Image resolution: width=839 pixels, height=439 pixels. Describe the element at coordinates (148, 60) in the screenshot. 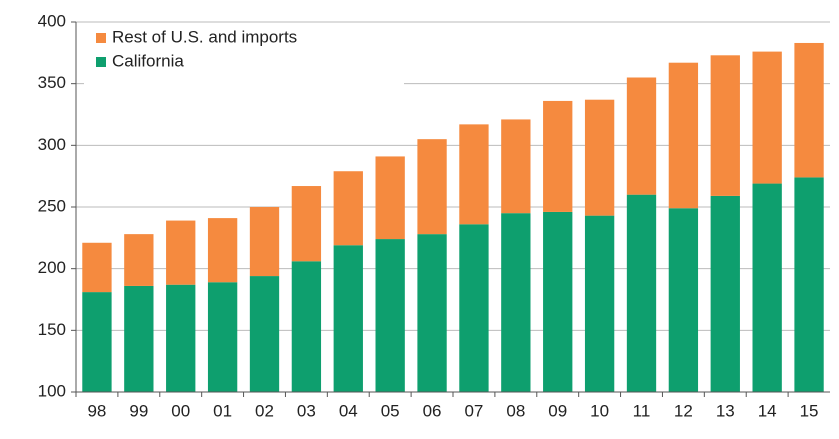

I see `legend-label: California` at that location.